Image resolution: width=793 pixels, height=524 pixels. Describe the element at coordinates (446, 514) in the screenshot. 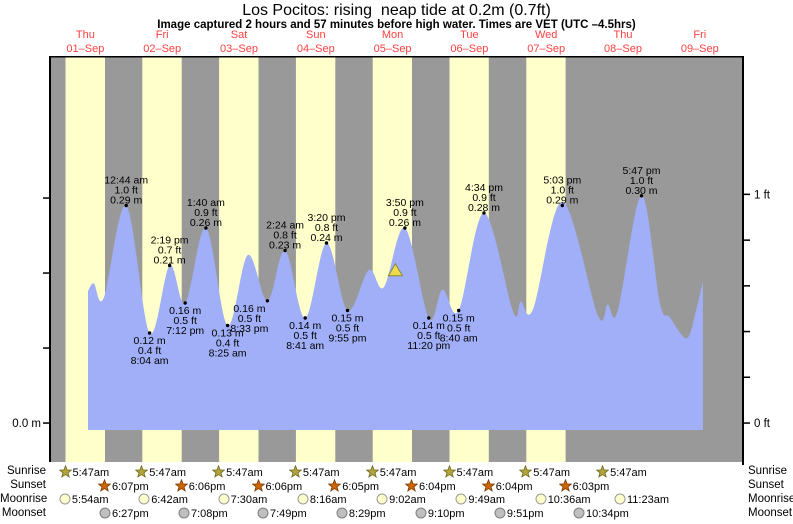

I see `moonset-time: 9:10pm` at that location.